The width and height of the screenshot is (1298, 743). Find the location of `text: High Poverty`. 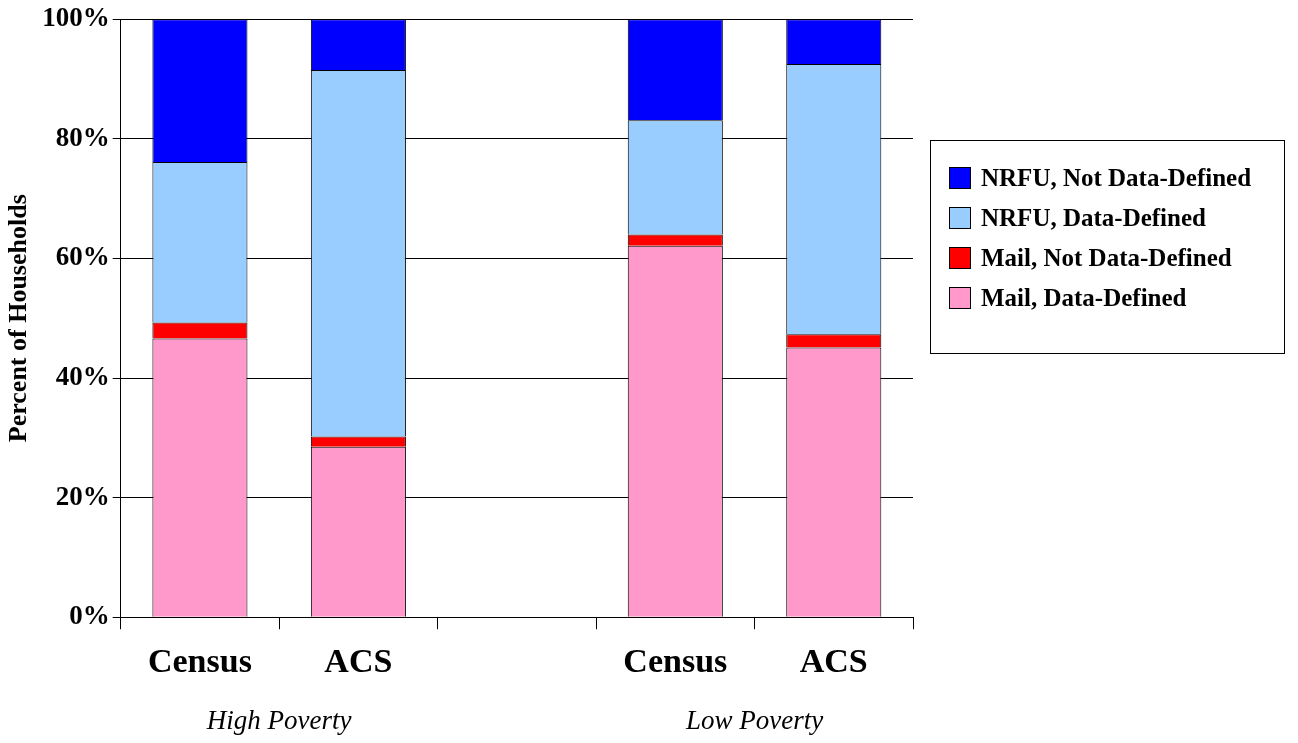

text: High Poverty is located at coordinates (278, 720).